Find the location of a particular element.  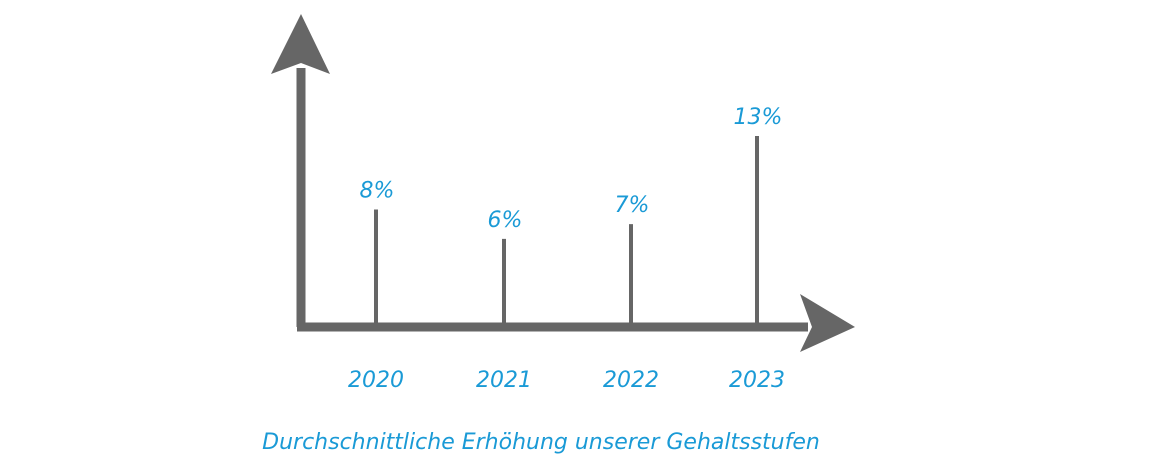

x-tick-label-2022: 2022 is located at coordinates (631, 380).